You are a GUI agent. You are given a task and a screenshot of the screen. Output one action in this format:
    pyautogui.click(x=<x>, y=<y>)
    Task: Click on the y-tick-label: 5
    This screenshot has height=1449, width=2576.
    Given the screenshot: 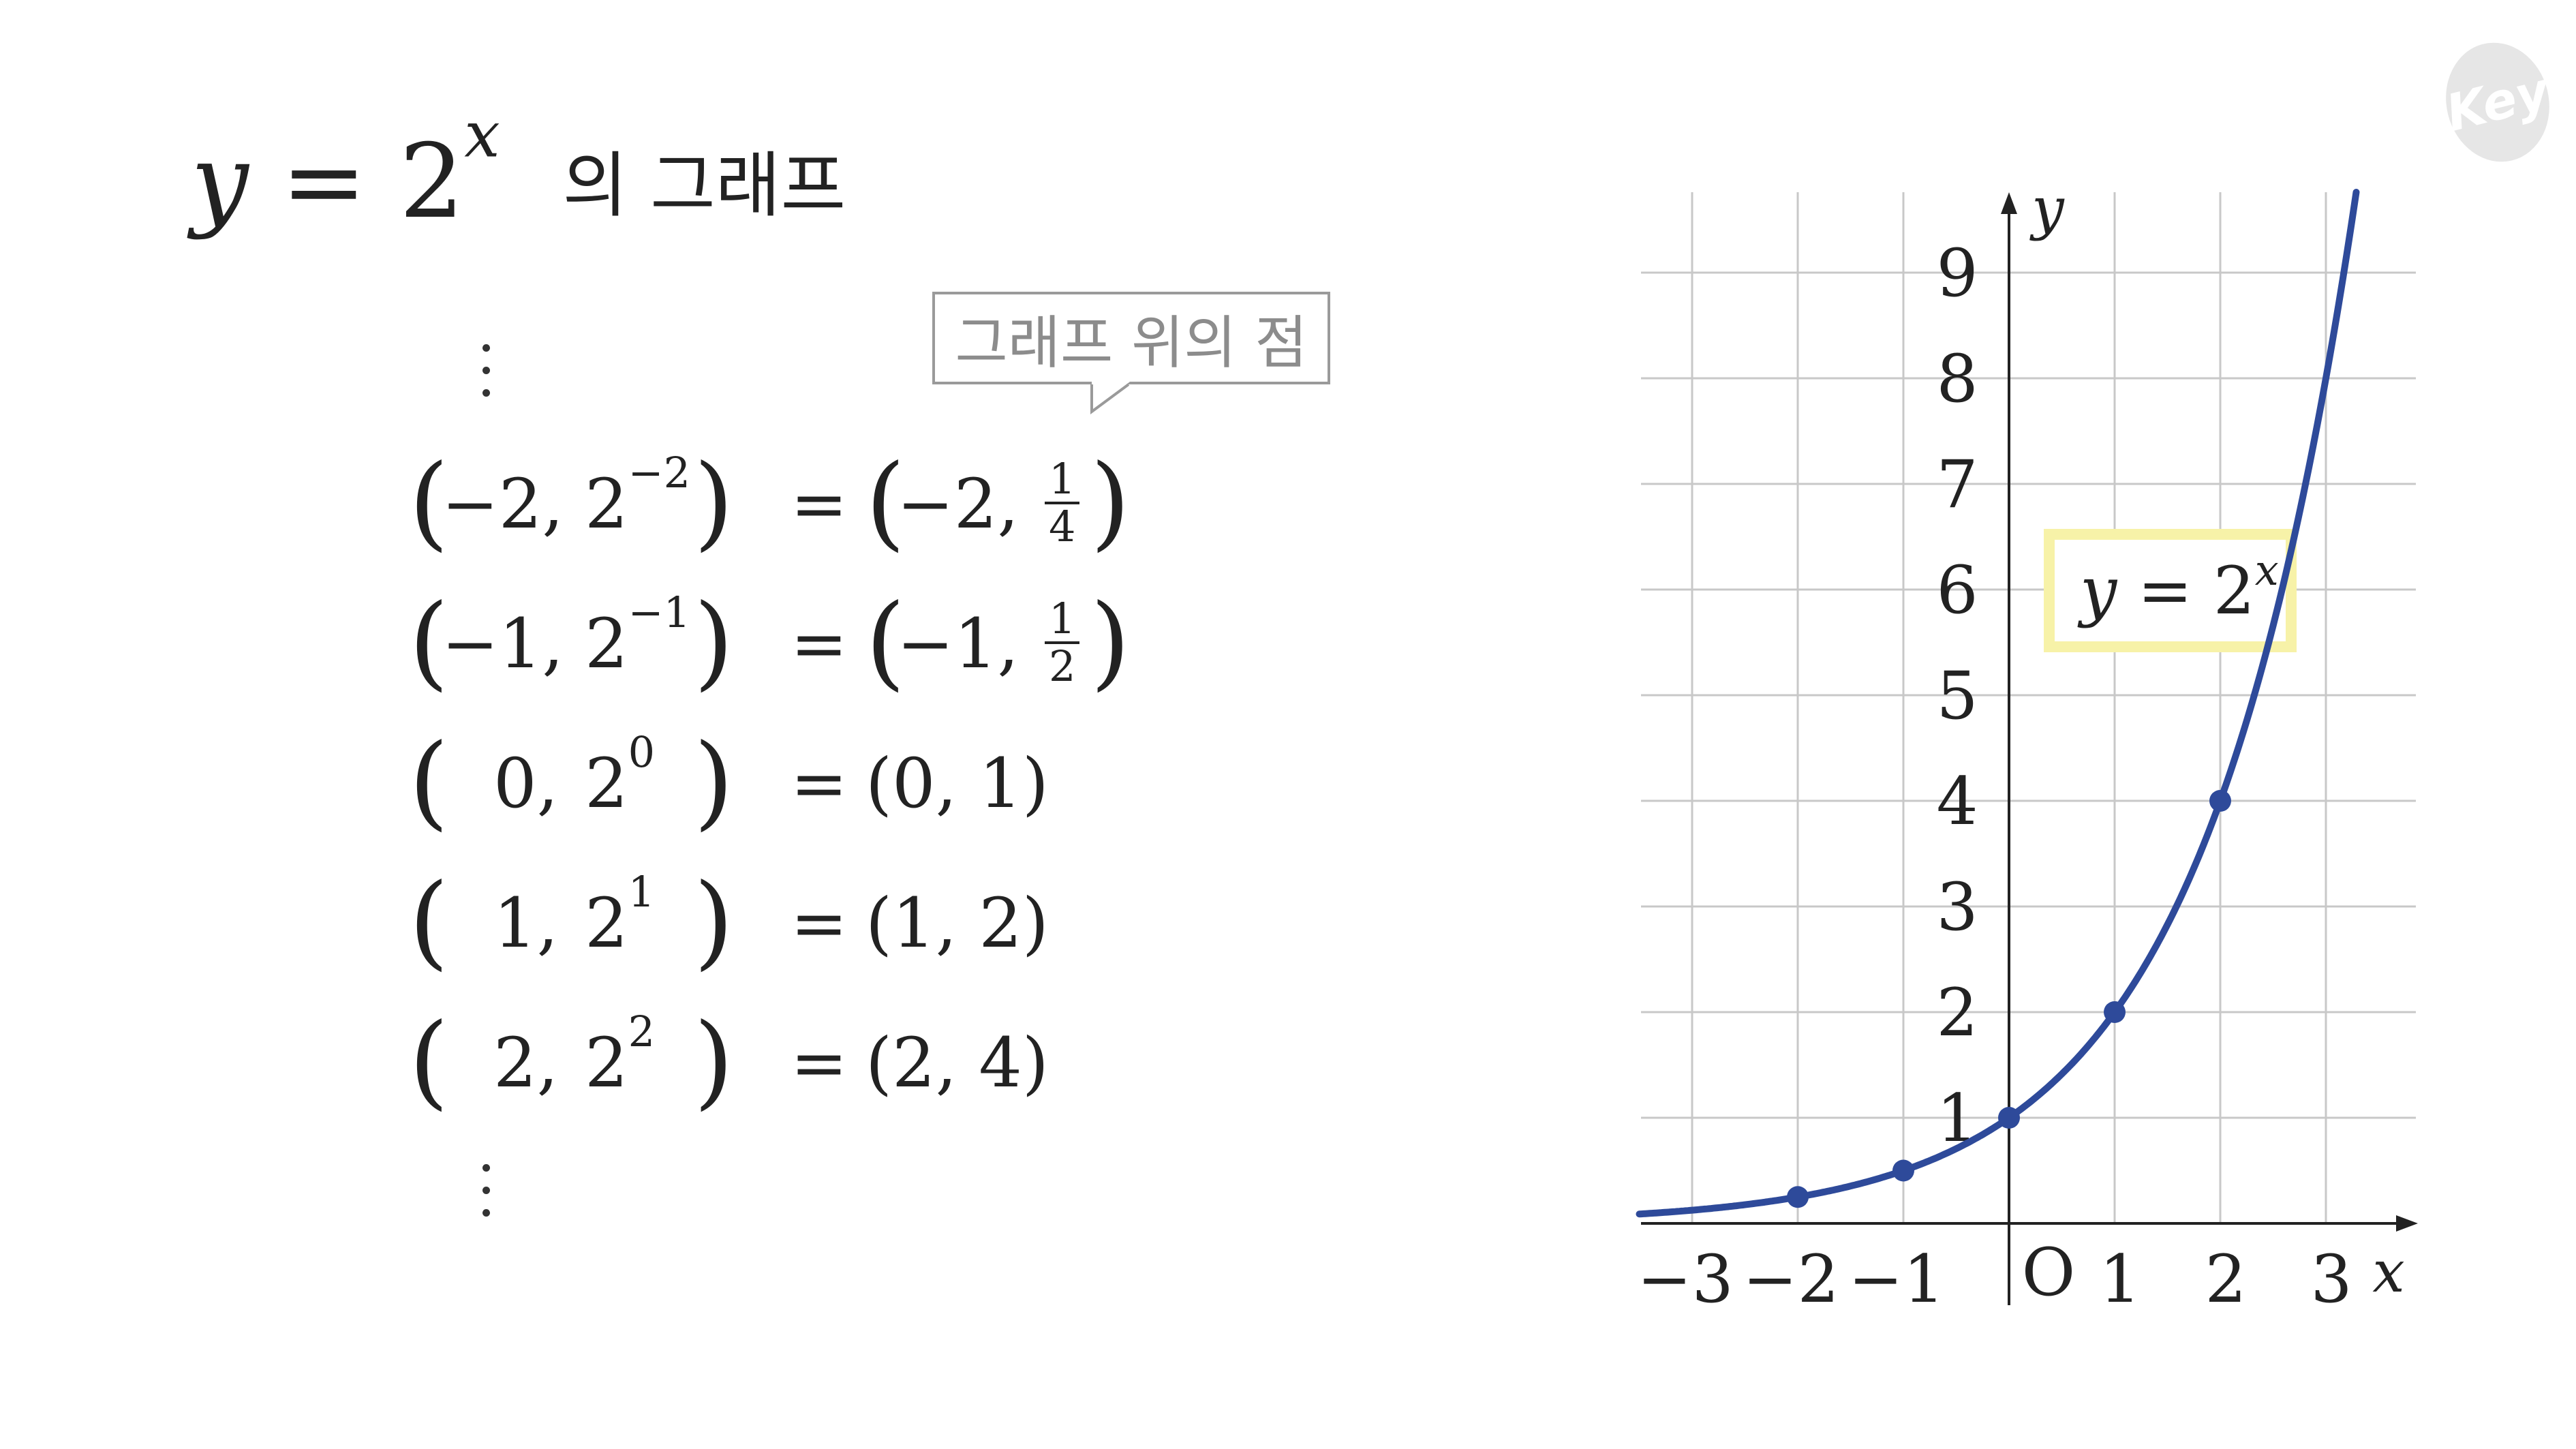 What is the action you would take?
    pyautogui.click(x=1957, y=696)
    